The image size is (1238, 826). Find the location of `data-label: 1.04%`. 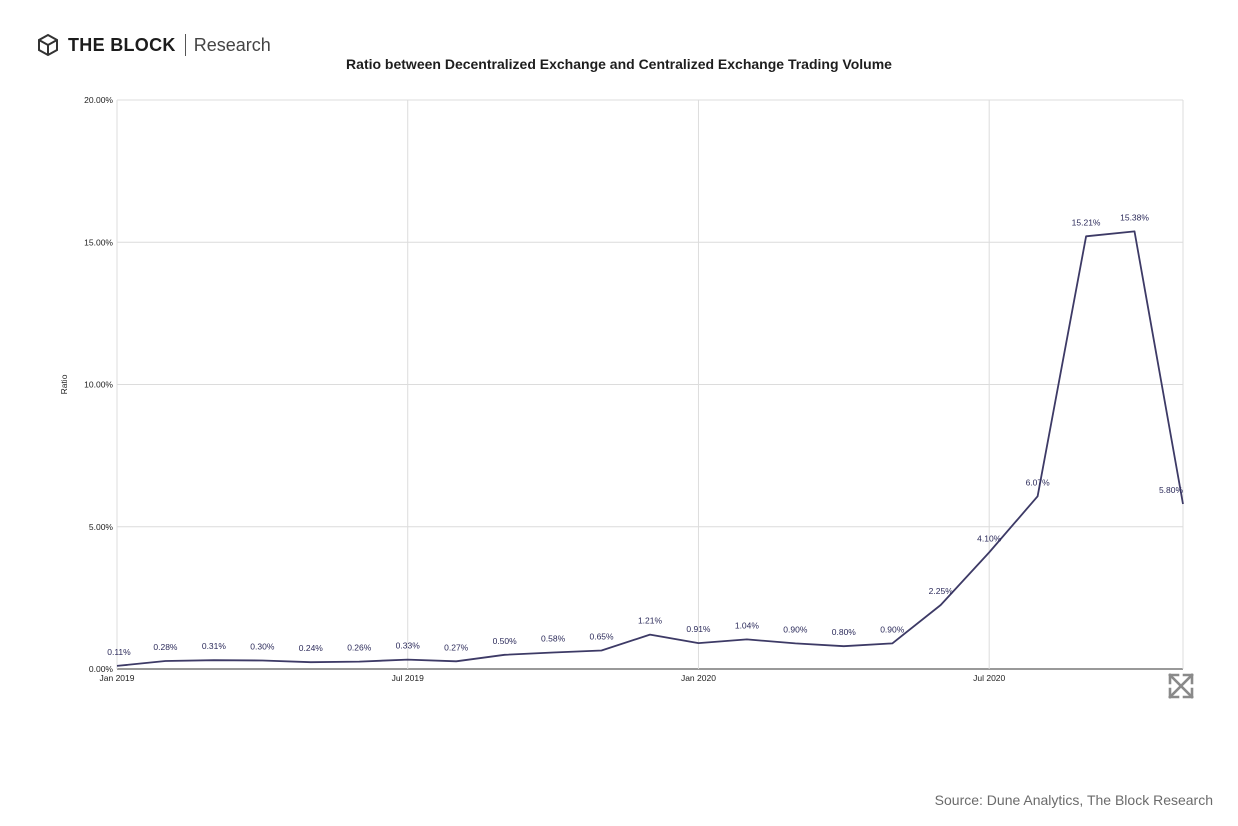

data-label: 1.04% is located at coordinates (747, 625).